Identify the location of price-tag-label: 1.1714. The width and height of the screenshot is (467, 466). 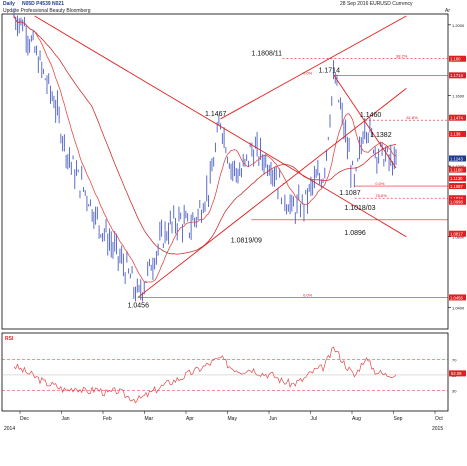
(456, 75).